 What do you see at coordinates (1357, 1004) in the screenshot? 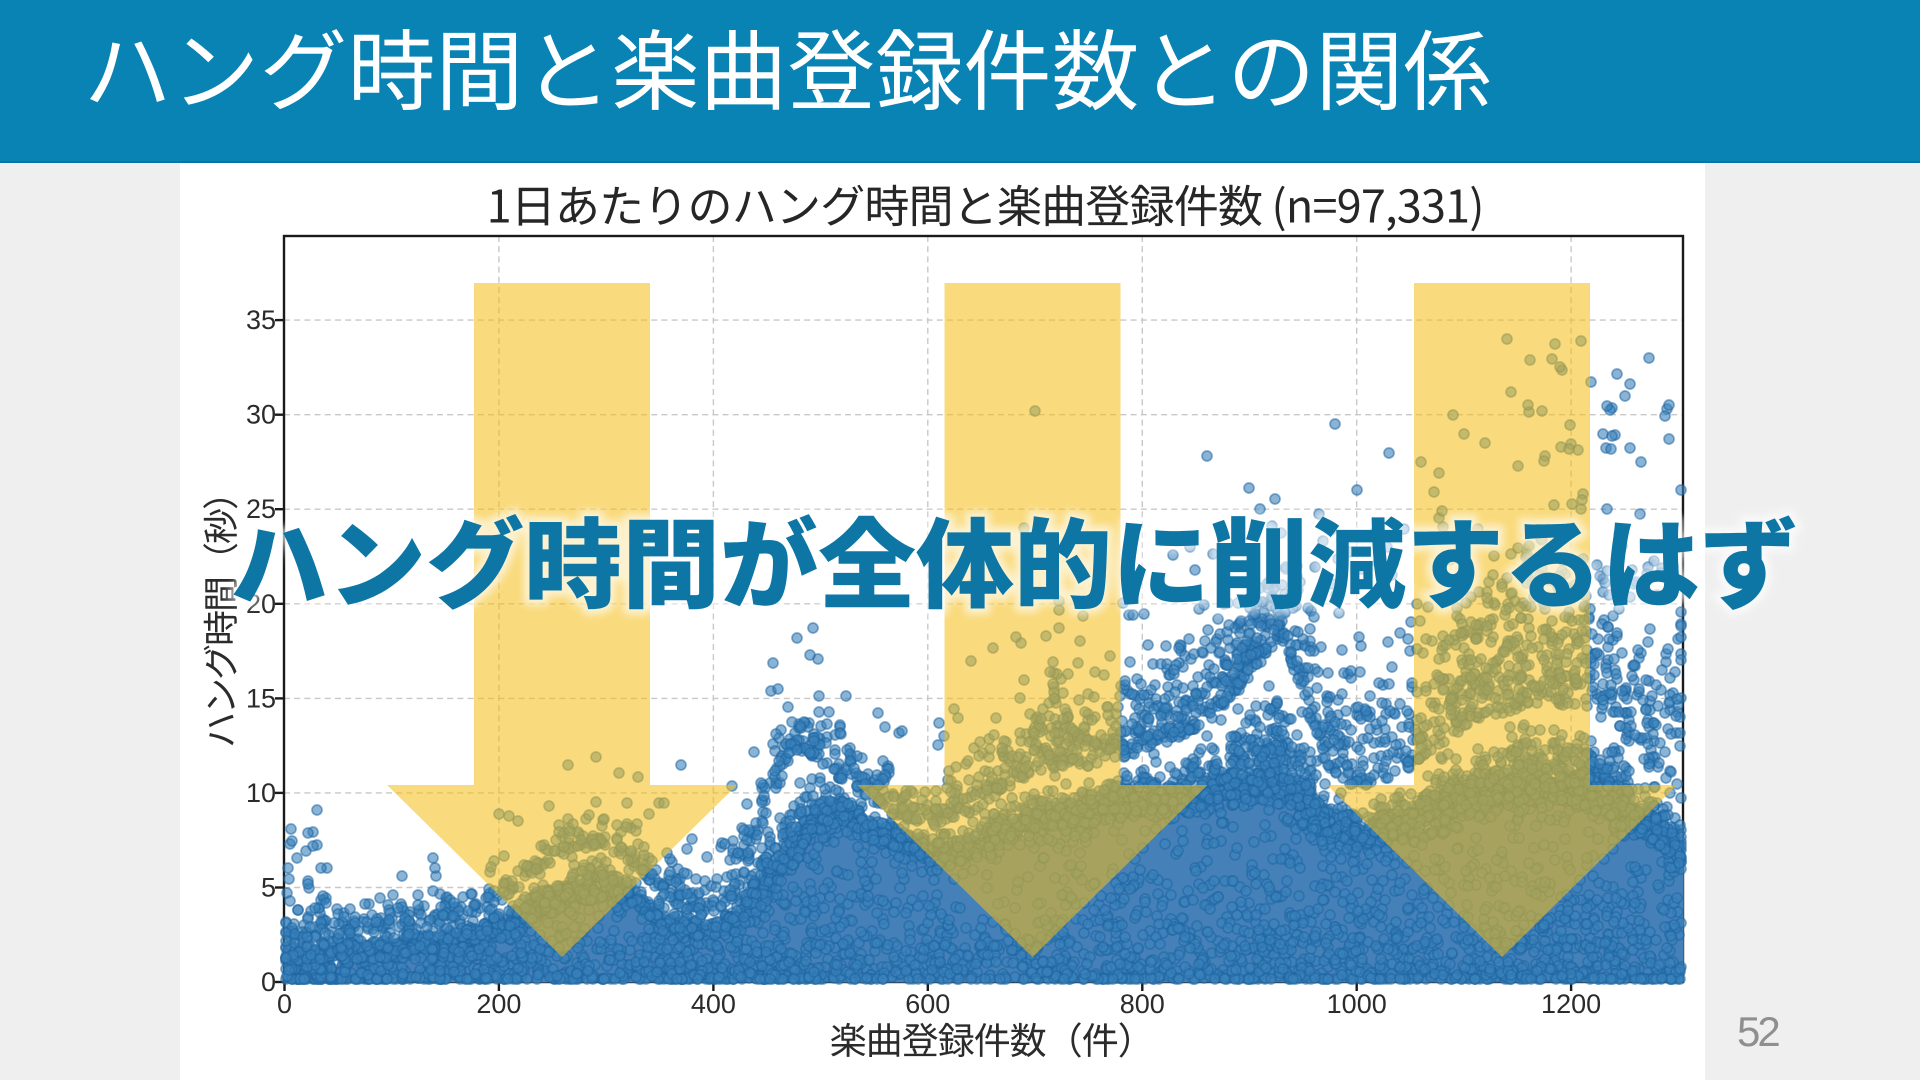
I see `svg-text: 1000` at bounding box center [1357, 1004].